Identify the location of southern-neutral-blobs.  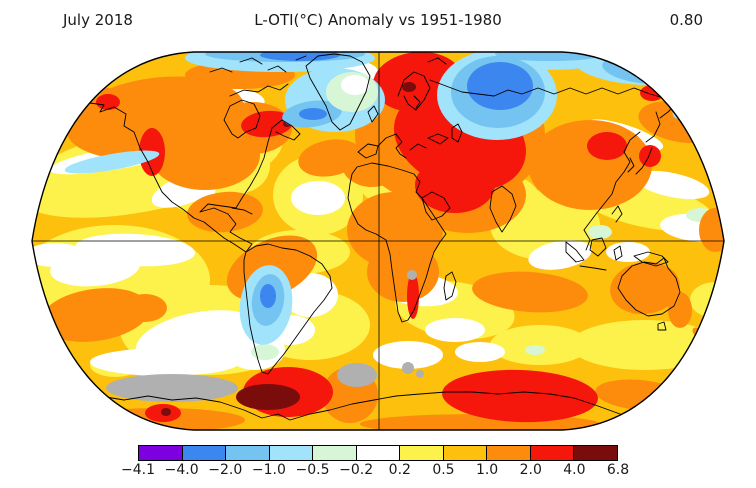
(297, 358).